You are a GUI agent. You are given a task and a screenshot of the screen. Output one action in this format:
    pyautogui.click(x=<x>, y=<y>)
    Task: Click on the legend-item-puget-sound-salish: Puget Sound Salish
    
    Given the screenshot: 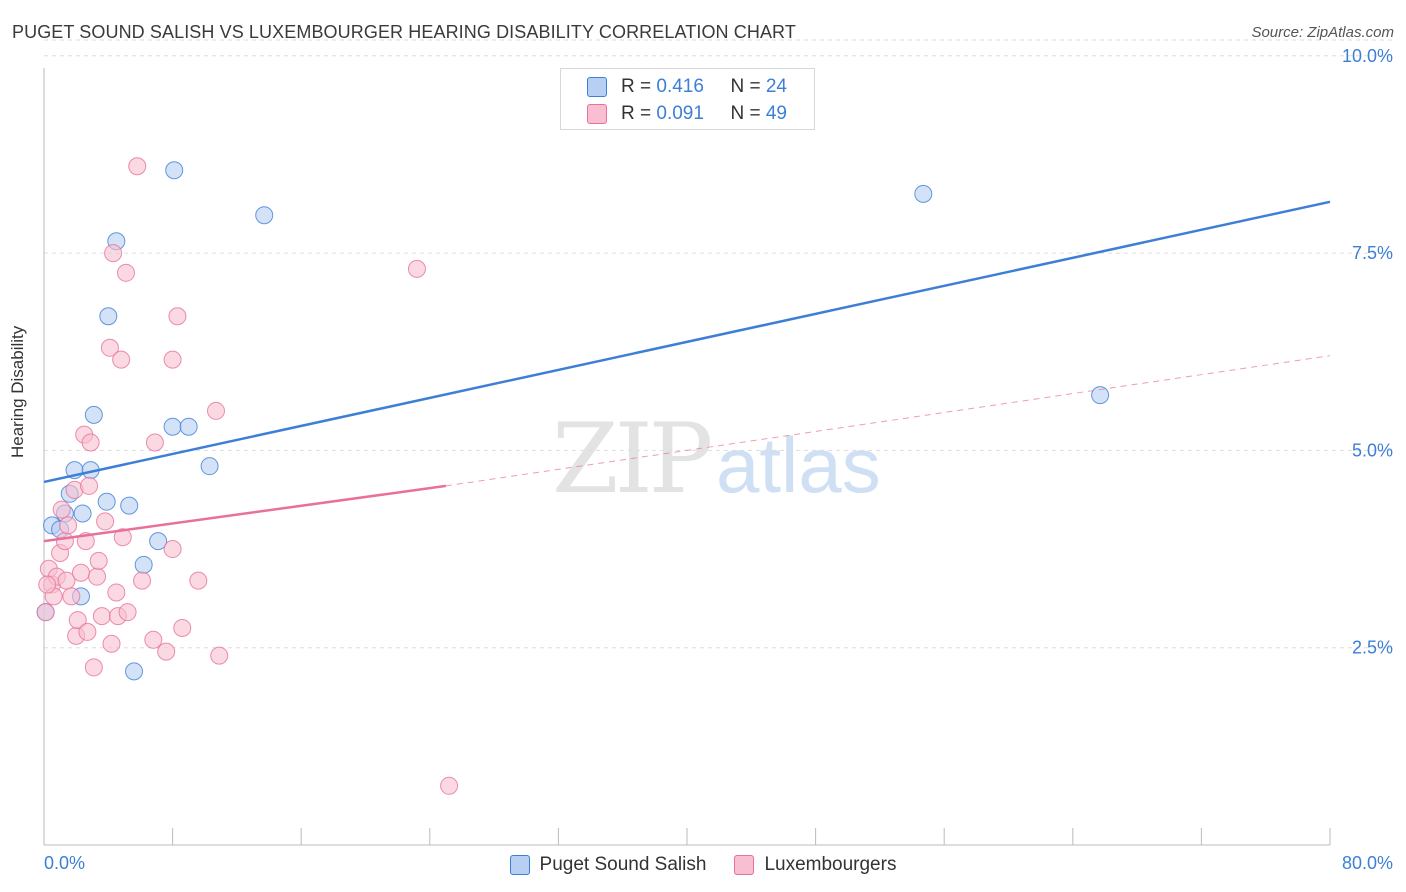 What is the action you would take?
    pyautogui.click(x=608, y=865)
    